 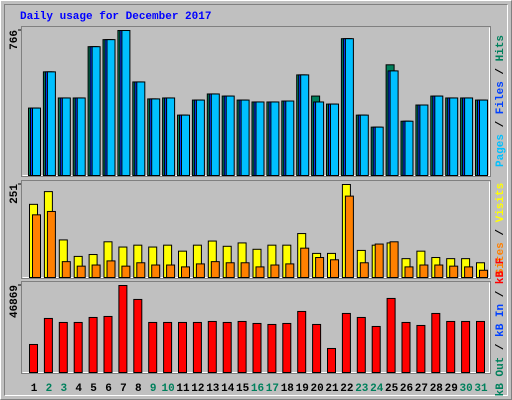 What do you see at coordinates (15, 194) in the screenshot?
I see `y-tick-label: 251` at bounding box center [15, 194].